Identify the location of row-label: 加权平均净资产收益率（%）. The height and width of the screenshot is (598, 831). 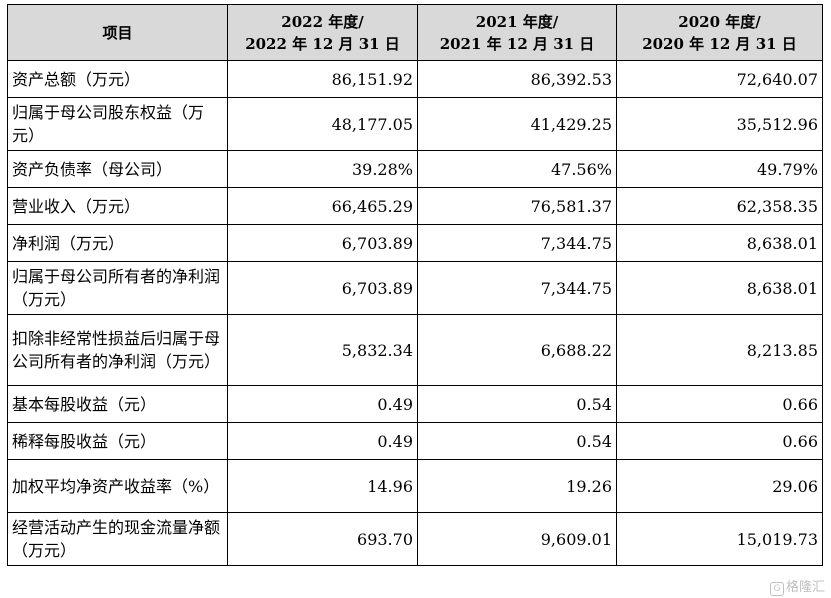
(117, 486).